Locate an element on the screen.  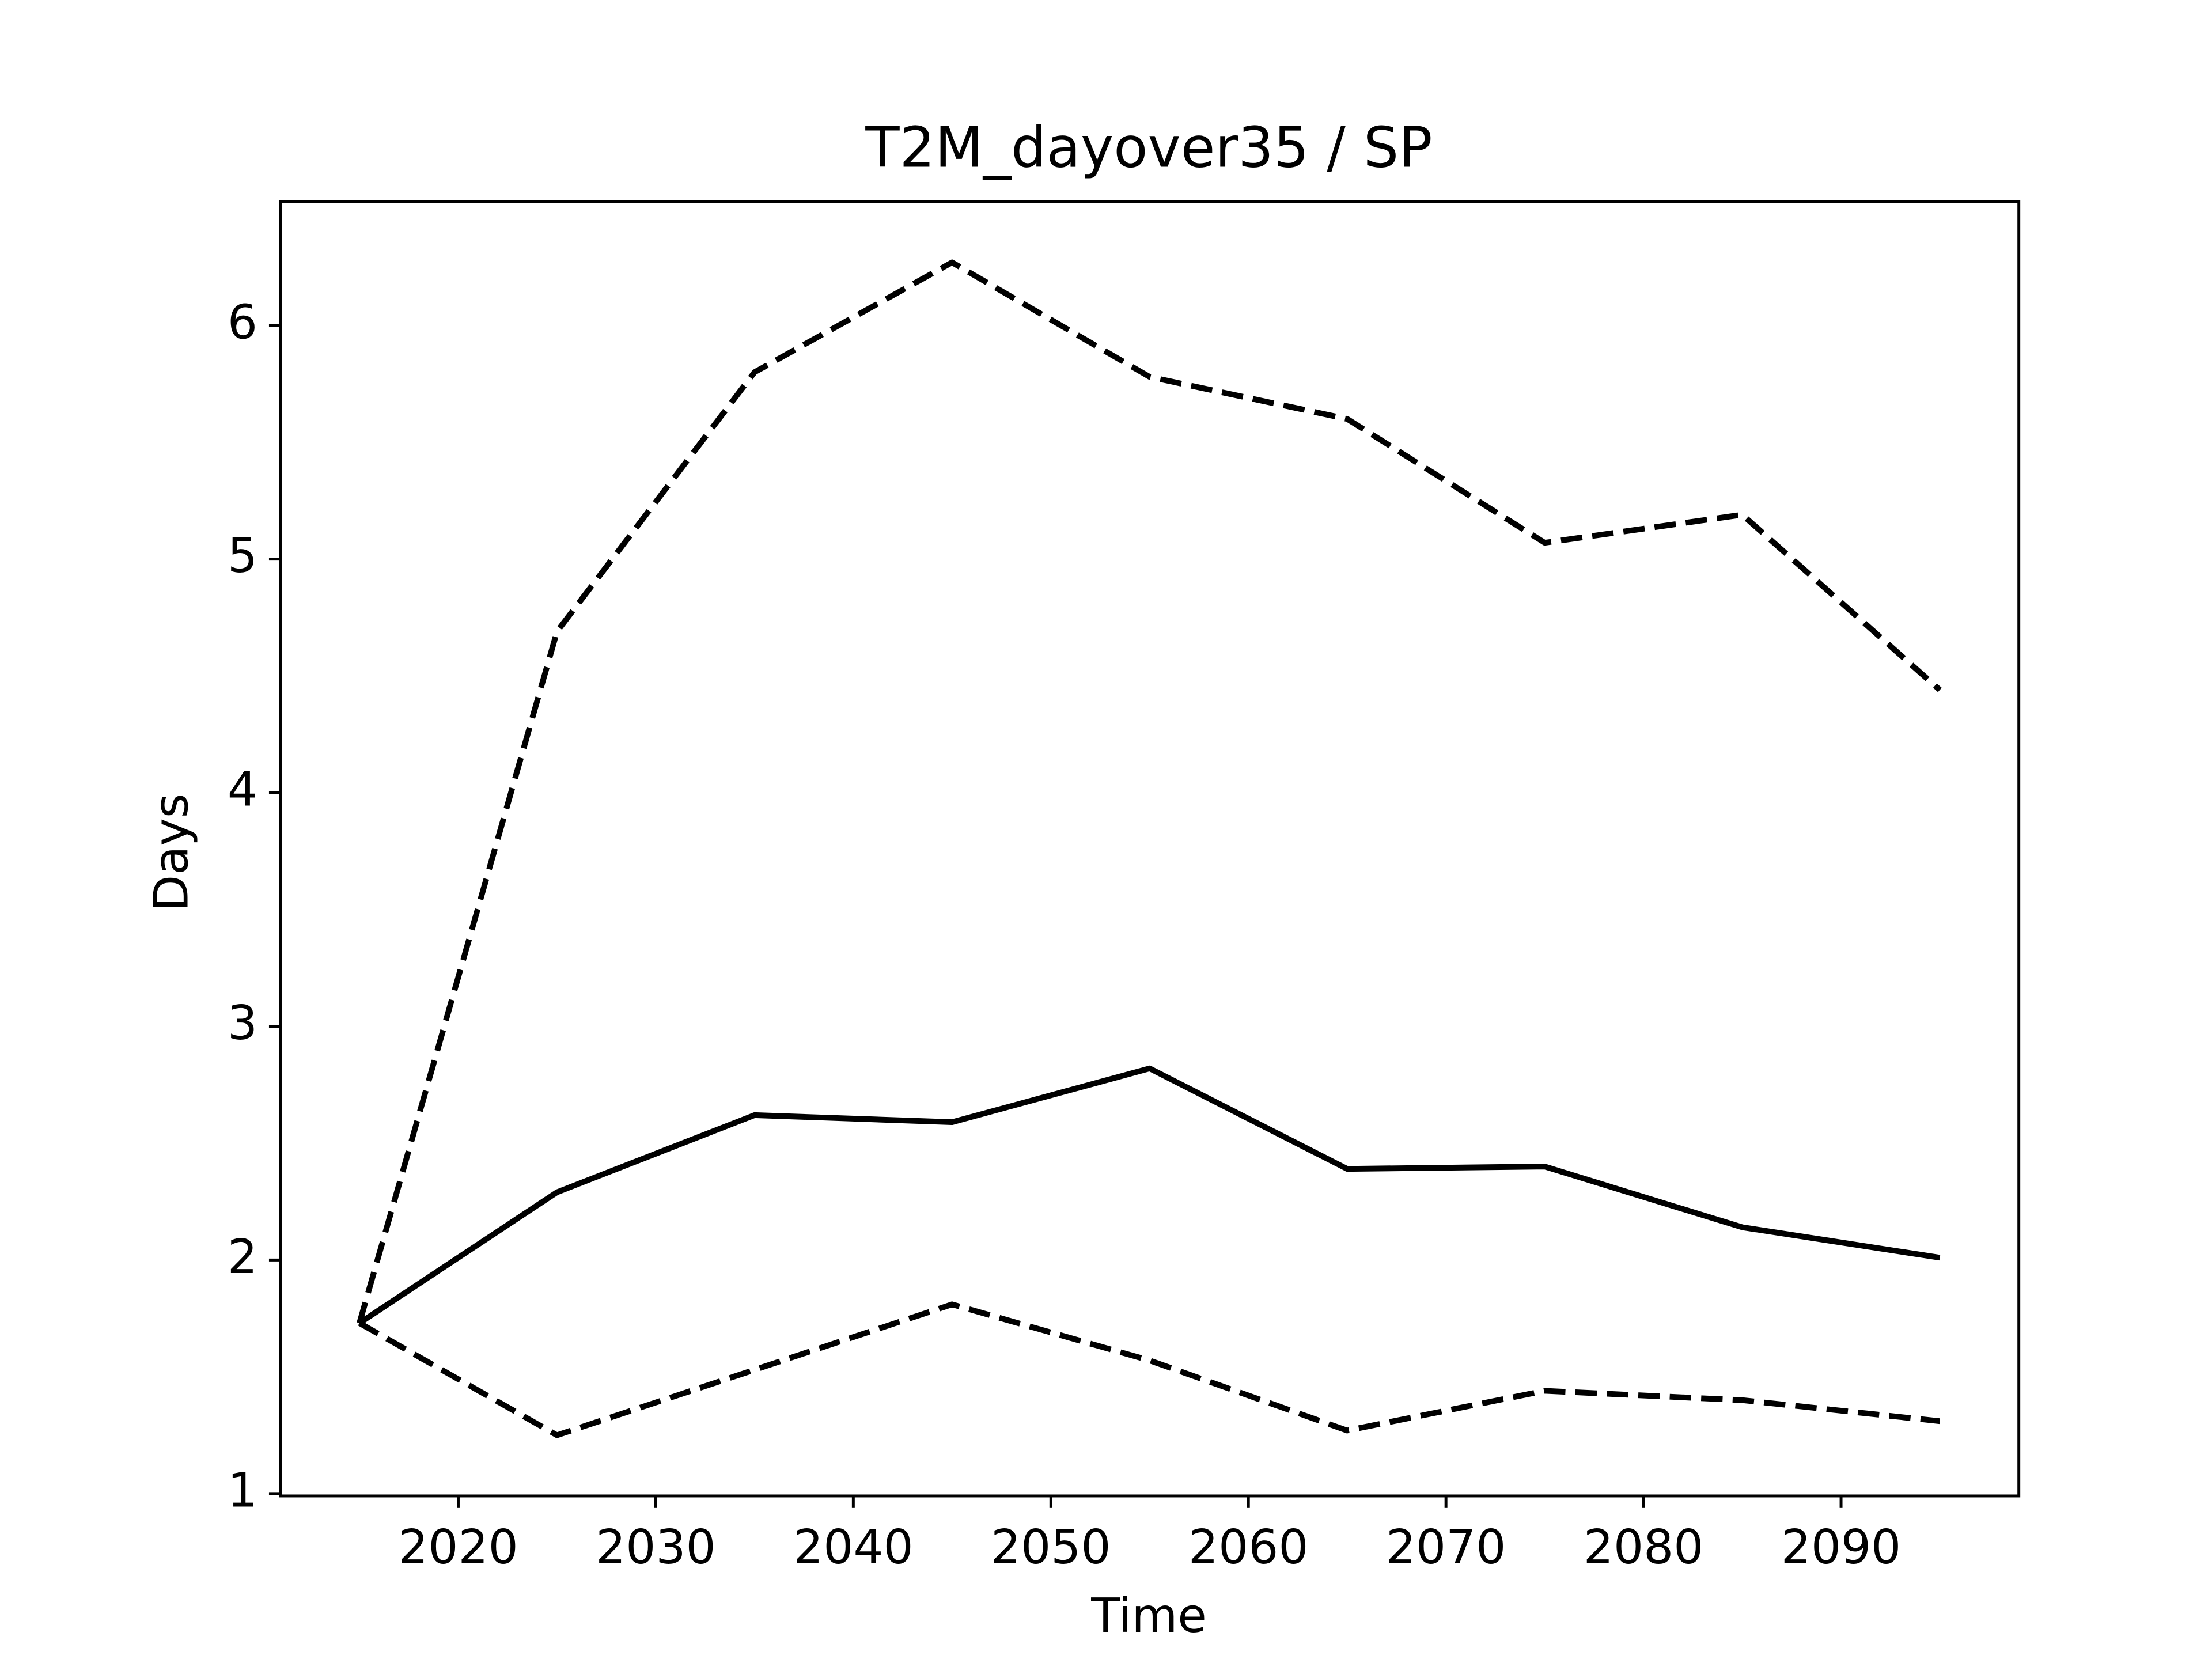
x-tick-label: 2090 is located at coordinates (1841, 1547).